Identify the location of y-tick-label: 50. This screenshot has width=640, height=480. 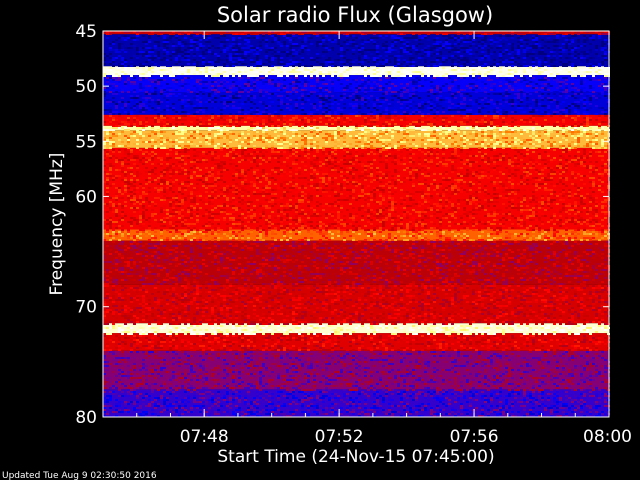
(86, 87).